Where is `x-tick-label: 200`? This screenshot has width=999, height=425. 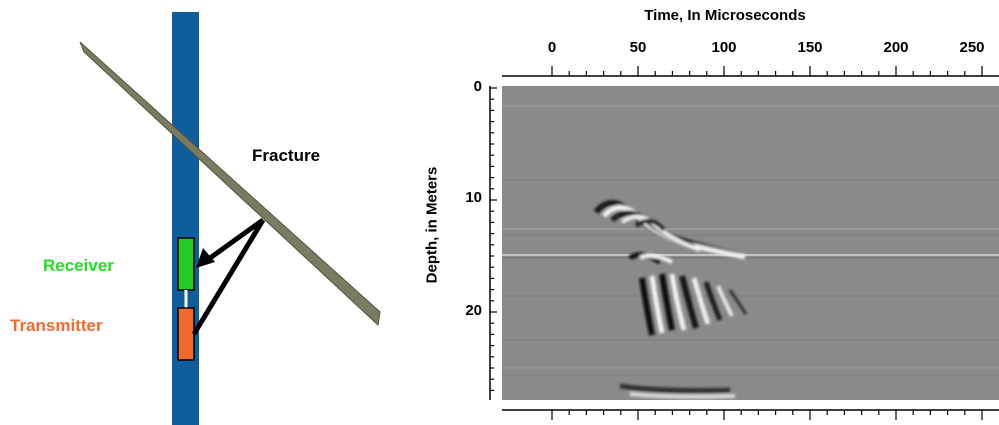
x-tick-label: 200 is located at coordinates (896, 47).